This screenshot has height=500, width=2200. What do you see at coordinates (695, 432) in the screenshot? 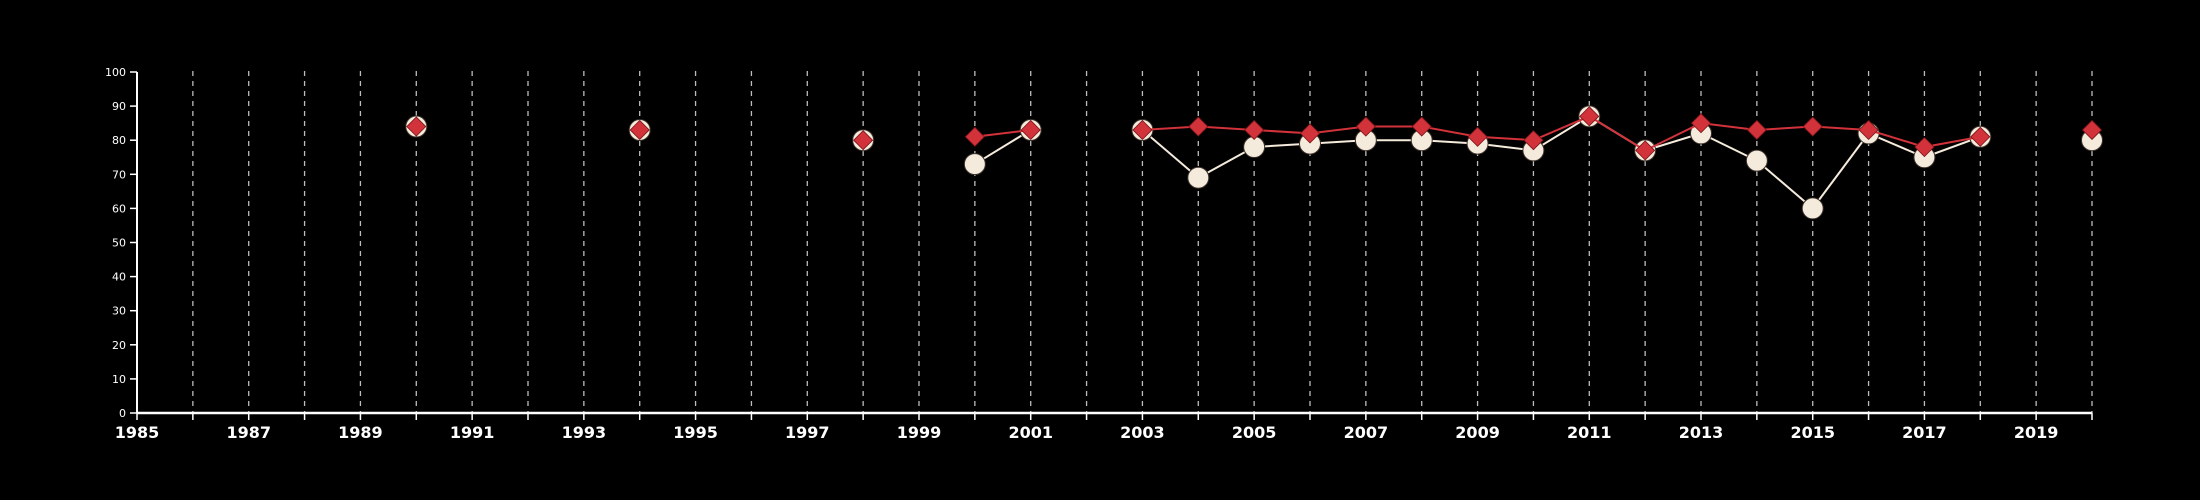
I see `x-tick-label: 1995` at bounding box center [695, 432].